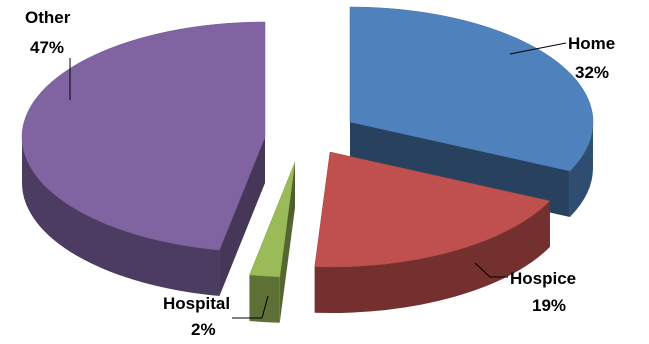 The height and width of the screenshot is (344, 649). I want to click on label-other-name: Other, so click(48, 17).